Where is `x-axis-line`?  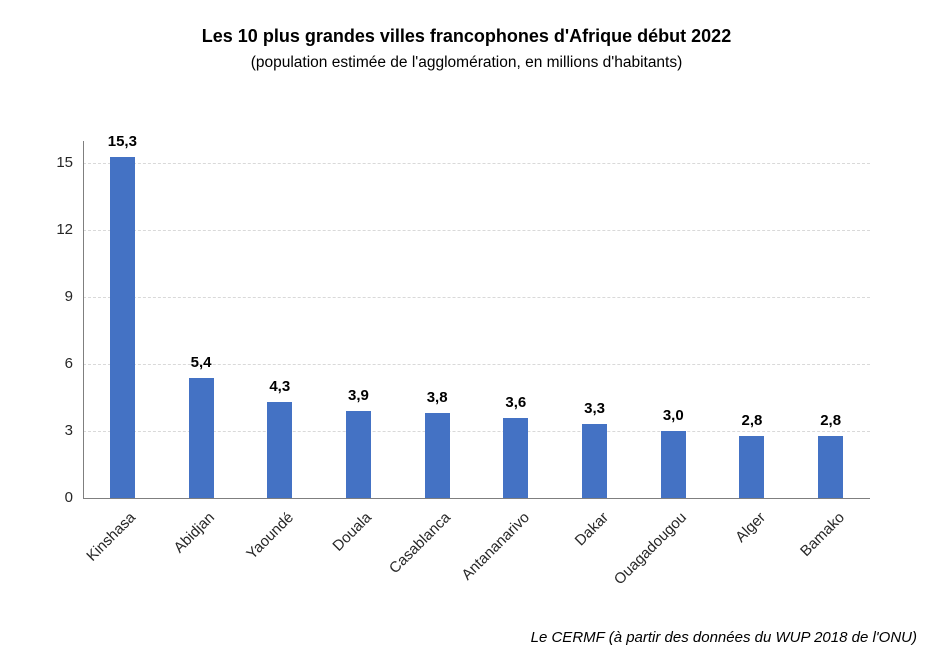 x-axis-line is located at coordinates (476, 498).